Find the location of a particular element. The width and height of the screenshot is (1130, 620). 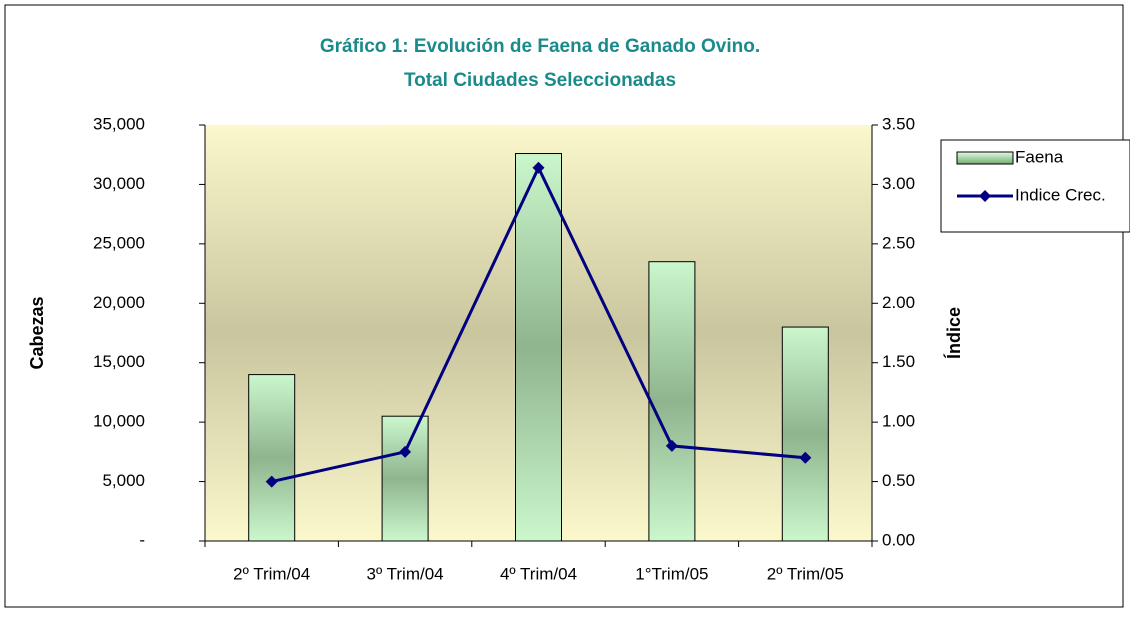

y2-axis-label: Índice is located at coordinates (953, 333).